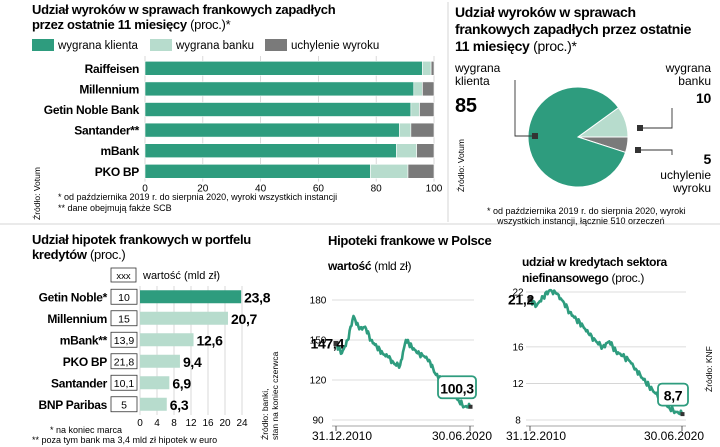 The width and height of the screenshot is (720, 447). What do you see at coordinates (377, 189) in the screenshot?
I see `x-tick-label: 80` at bounding box center [377, 189].